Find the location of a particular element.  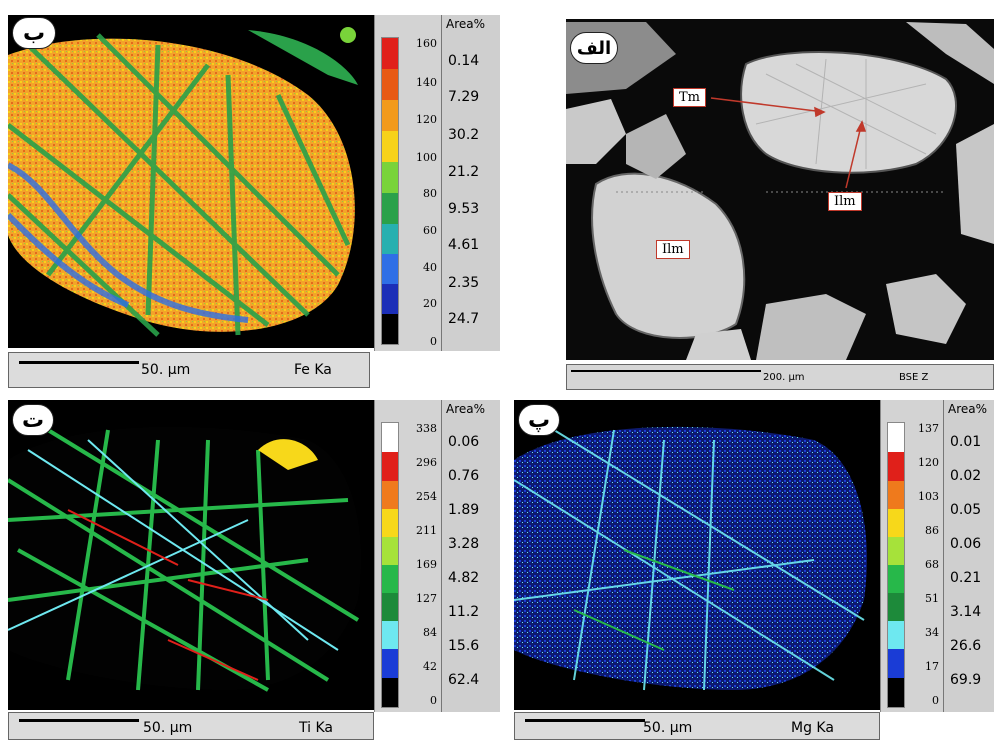

fe-area-value: 9.53 is located at coordinates (463, 209).